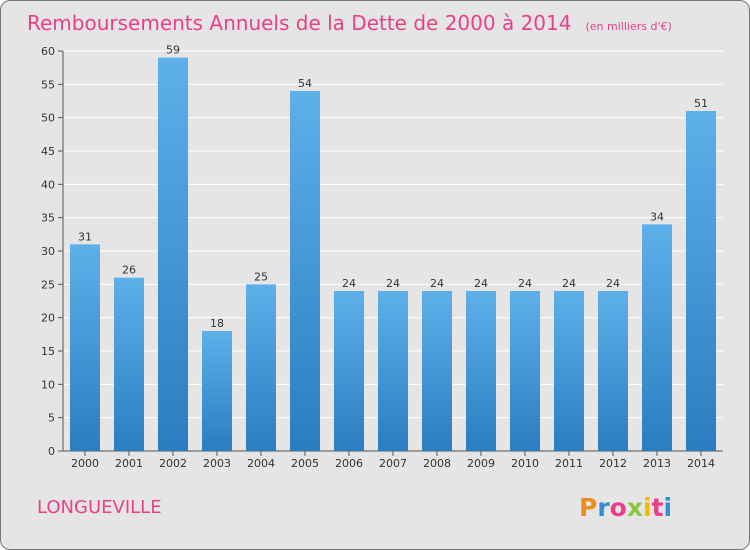 Image resolution: width=750 pixels, height=550 pixels. I want to click on y-tick-label: 10, so click(48, 384).